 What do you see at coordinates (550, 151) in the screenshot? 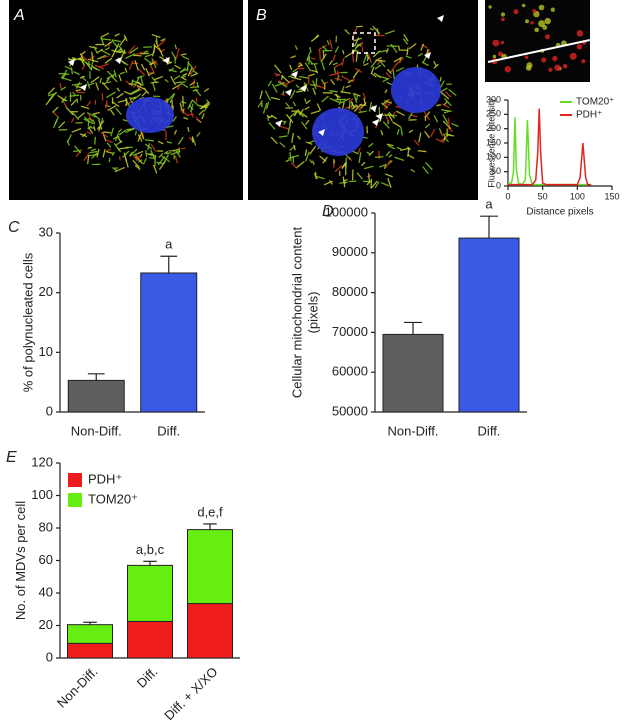
I see `series-line` at bounding box center [550, 151].